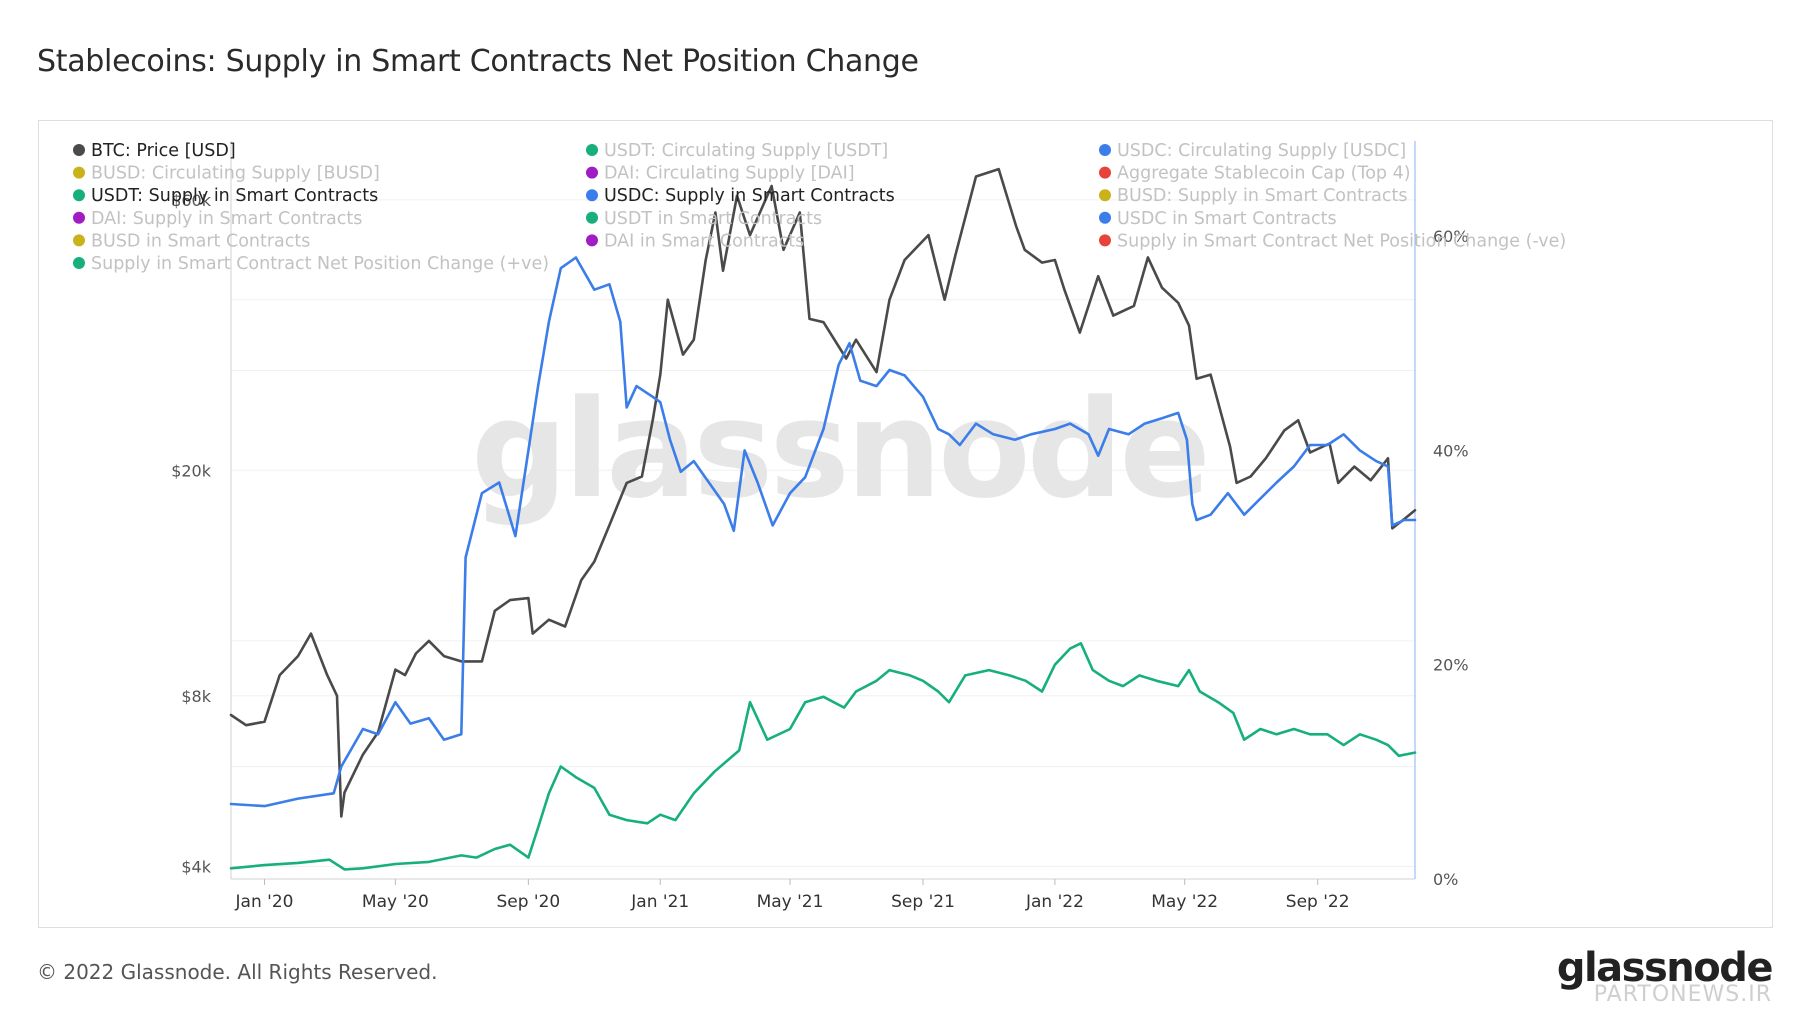  Describe the element at coordinates (1262, 196) in the screenshot. I see `legend-label: BUSD: Supply in Smart Contracts` at that location.